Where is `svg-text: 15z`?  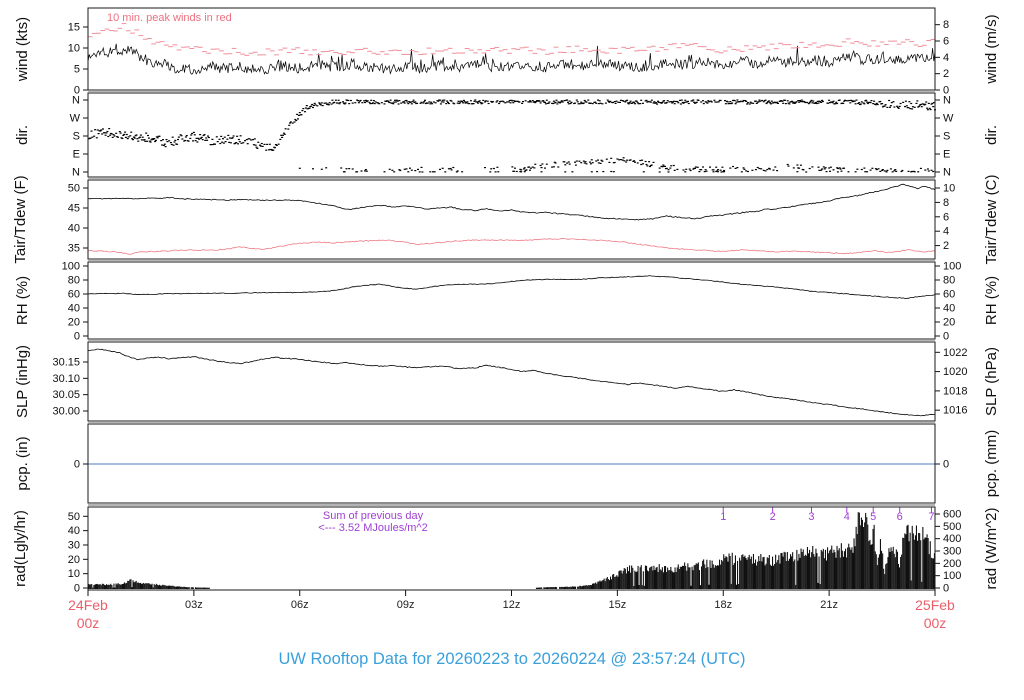
svg-text: 15z is located at coordinates (618, 605).